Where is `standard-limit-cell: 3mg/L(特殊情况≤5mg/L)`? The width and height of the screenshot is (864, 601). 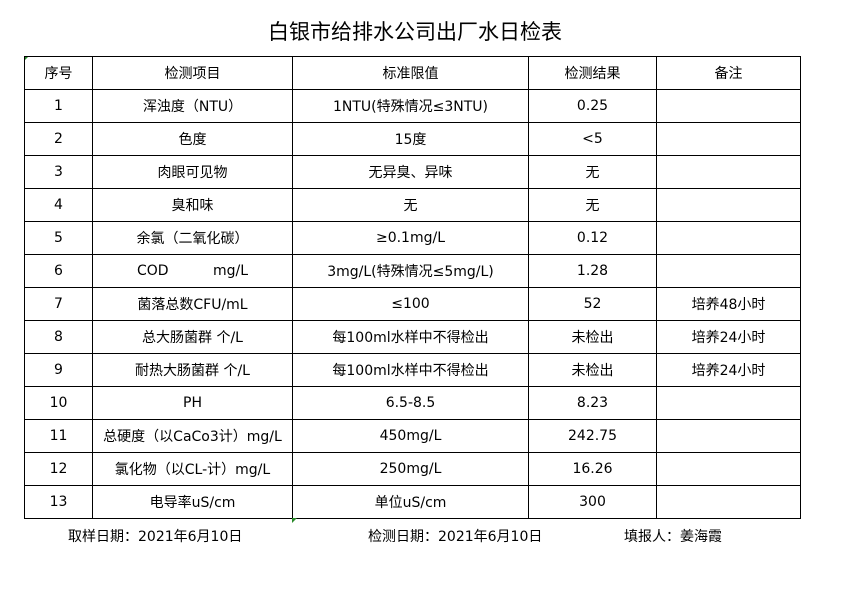
standard-limit-cell: 3mg/L(特殊情况≤5mg/L) is located at coordinates (410, 271).